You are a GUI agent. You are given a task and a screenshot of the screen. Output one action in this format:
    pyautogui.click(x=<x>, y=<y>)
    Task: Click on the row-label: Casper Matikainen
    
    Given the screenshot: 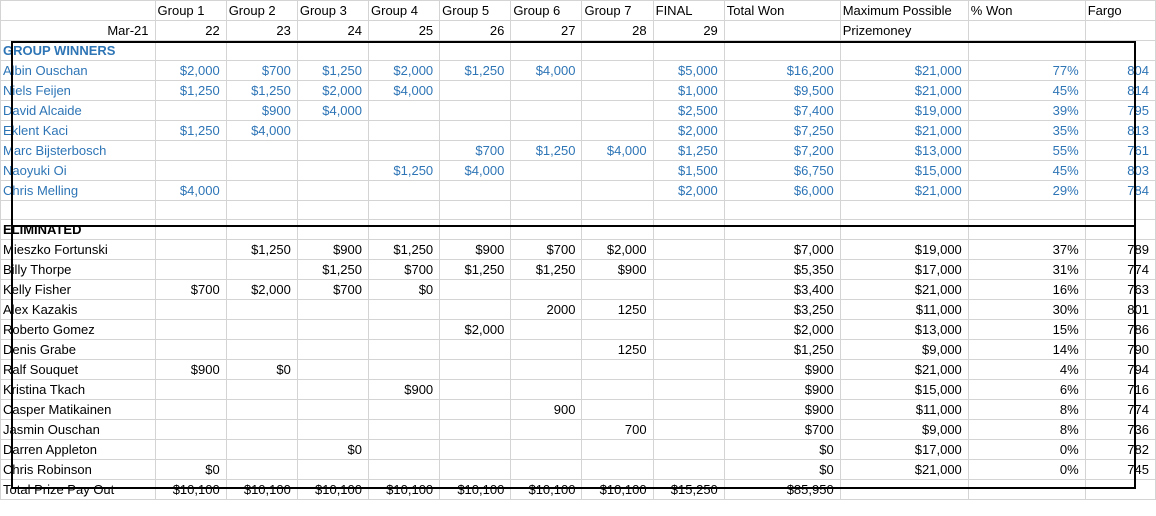 What is the action you would take?
    pyautogui.click(x=78, y=409)
    